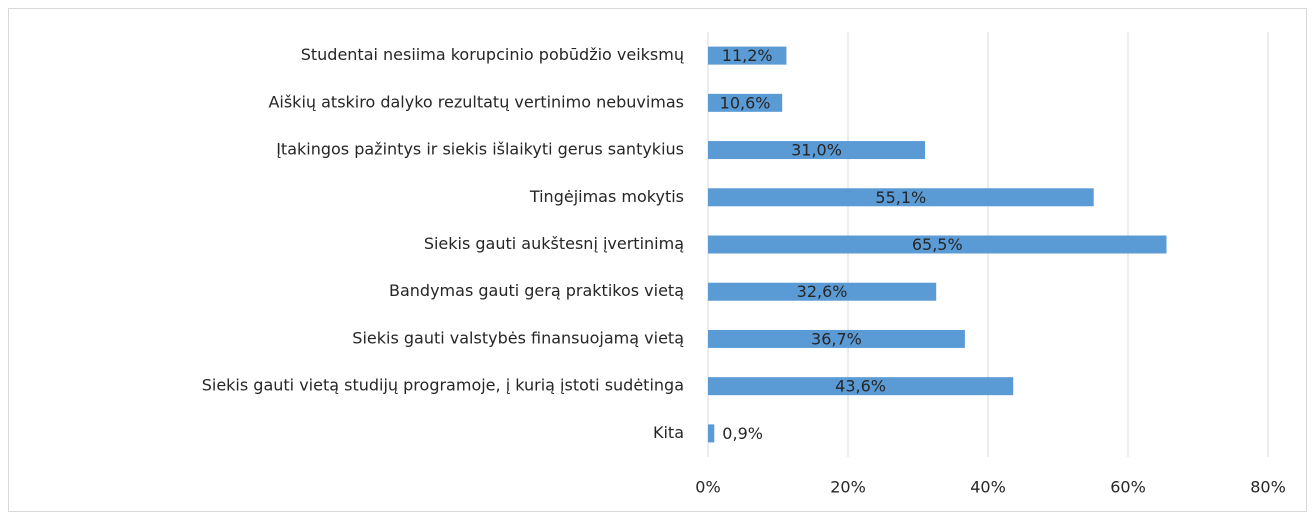 This screenshot has width=1315, height=520. Describe the element at coordinates (668, 432) in the screenshot. I see `y-tick-label: Kita` at that location.